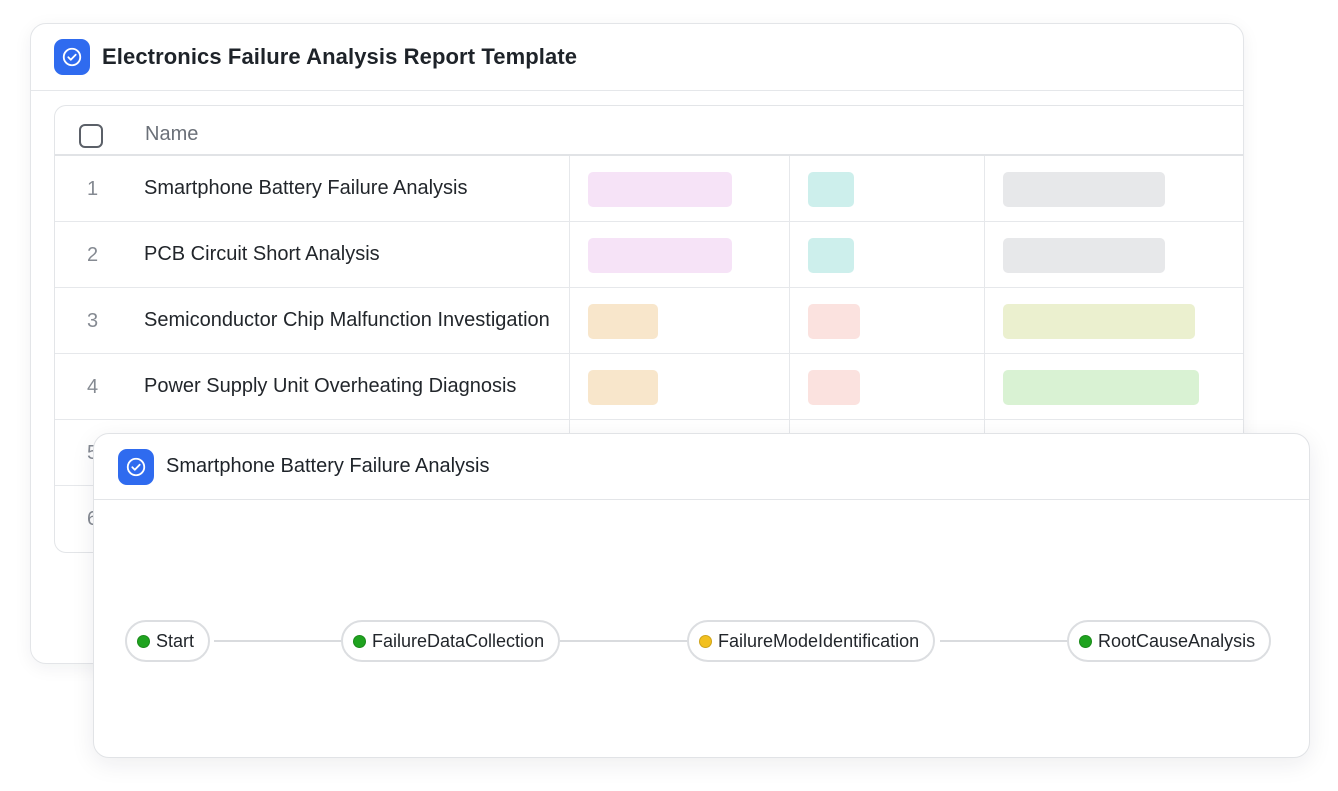 The height and width of the screenshot is (791, 1338). What do you see at coordinates (330, 386) in the screenshot?
I see `row-name: Power Supply Unit Overheating Diagnosis` at bounding box center [330, 386].